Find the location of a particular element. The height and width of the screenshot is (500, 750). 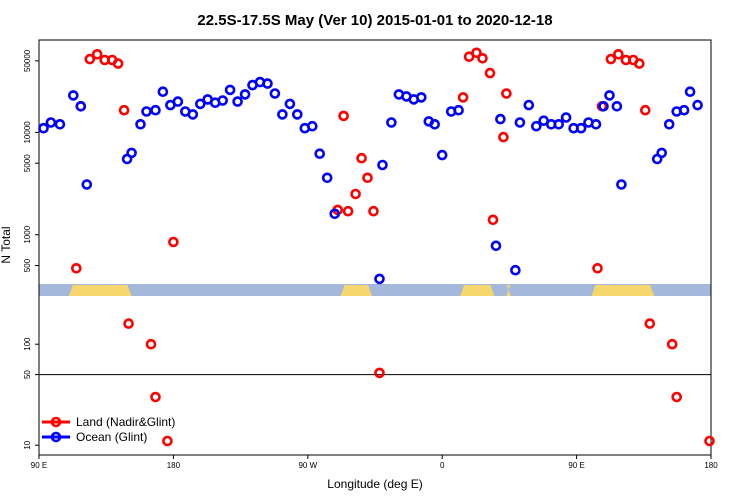

legend-ocean-label: Ocean (Glint) is located at coordinates (111, 437).